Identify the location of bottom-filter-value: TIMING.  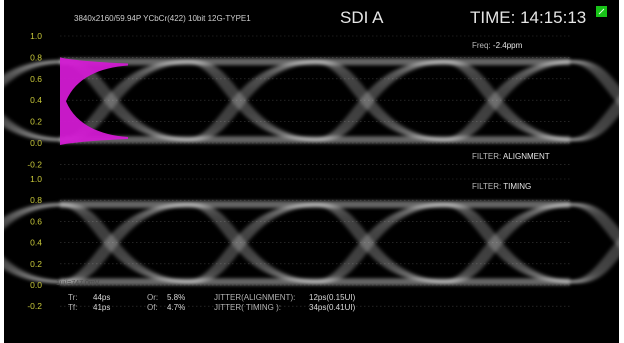
(517, 186).